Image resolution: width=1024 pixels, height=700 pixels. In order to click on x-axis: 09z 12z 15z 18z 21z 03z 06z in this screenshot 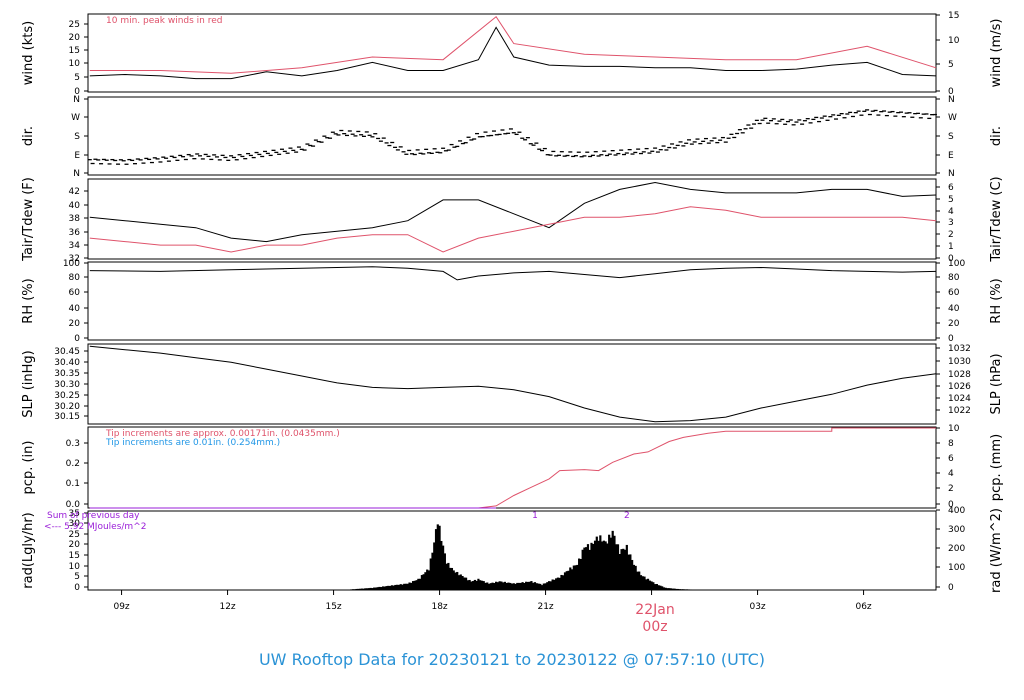, I will do `click(492, 601)`.